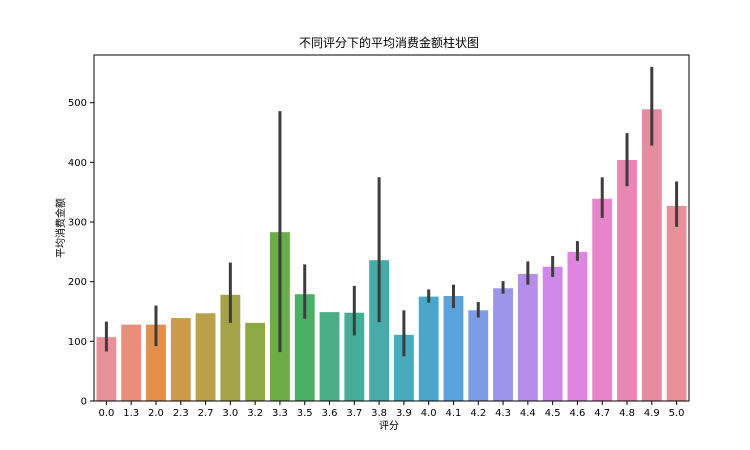 The image size is (750, 450). Describe the element at coordinates (651, 255) in the screenshot. I see `bar-4.9` at that location.